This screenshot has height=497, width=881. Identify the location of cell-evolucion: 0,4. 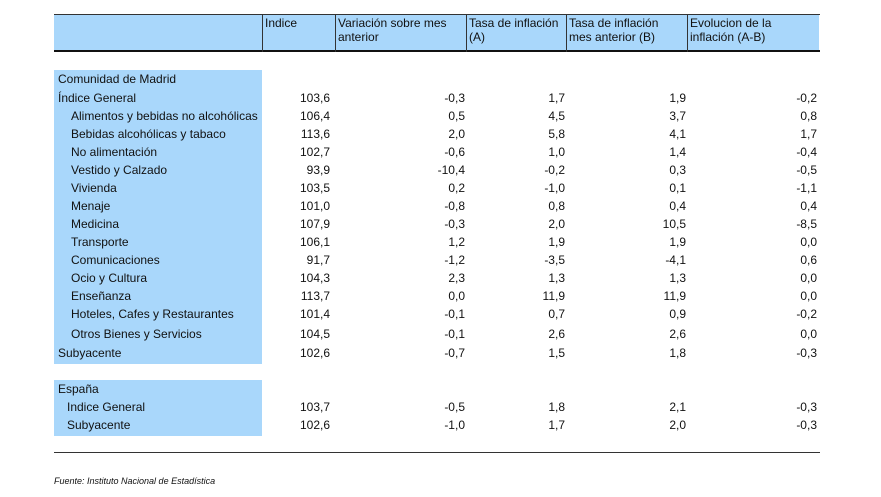
(808, 206).